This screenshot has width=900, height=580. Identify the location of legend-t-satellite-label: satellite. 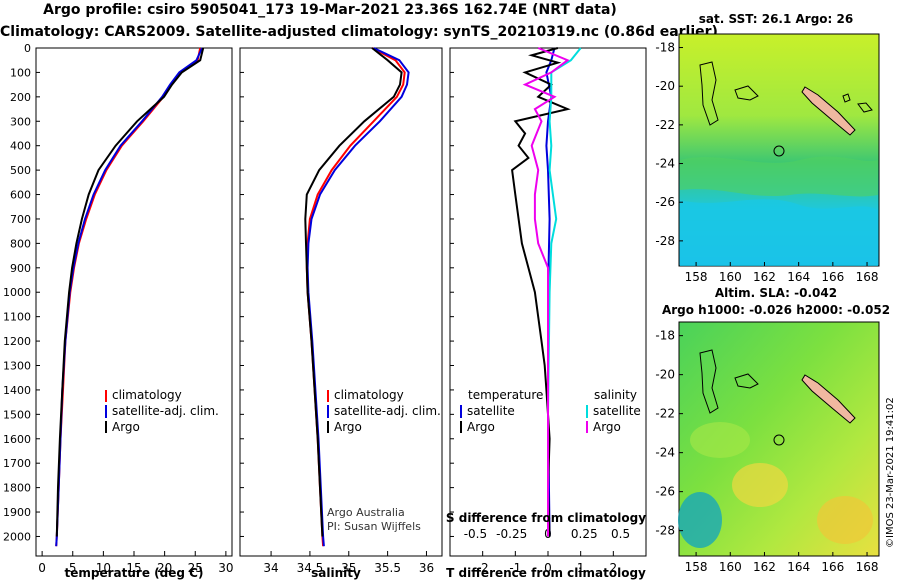
(491, 411).